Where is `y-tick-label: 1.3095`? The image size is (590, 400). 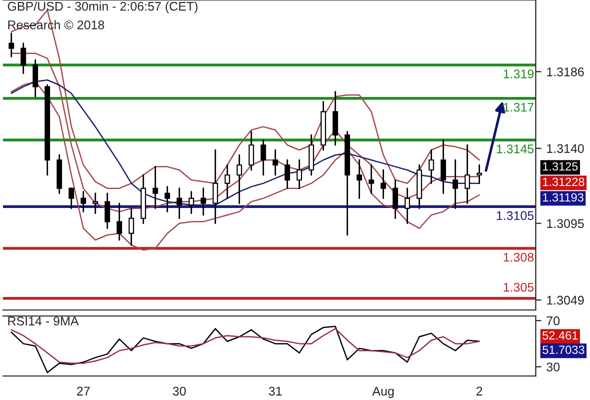 y-tick-label: 1.3095 is located at coordinates (565, 223).